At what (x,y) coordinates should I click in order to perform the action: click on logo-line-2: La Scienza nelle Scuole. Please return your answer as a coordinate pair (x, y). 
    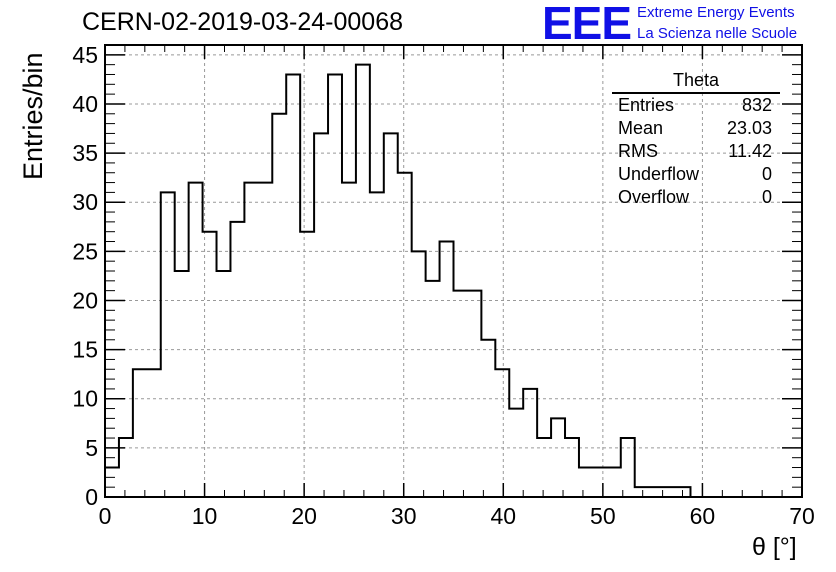
    Looking at the image, I should click on (717, 33).